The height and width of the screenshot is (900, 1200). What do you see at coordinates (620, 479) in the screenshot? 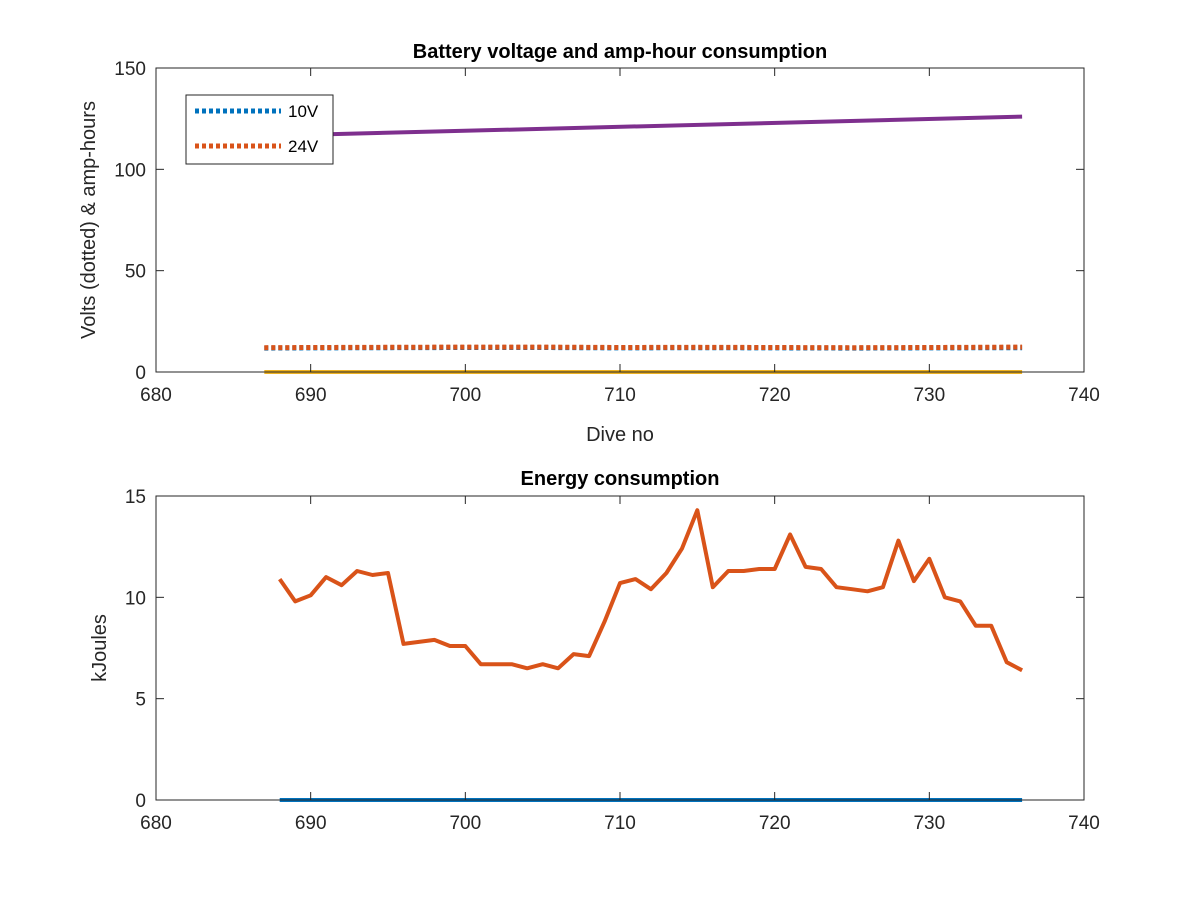
I see `chart-title: Energy consumption` at bounding box center [620, 479].